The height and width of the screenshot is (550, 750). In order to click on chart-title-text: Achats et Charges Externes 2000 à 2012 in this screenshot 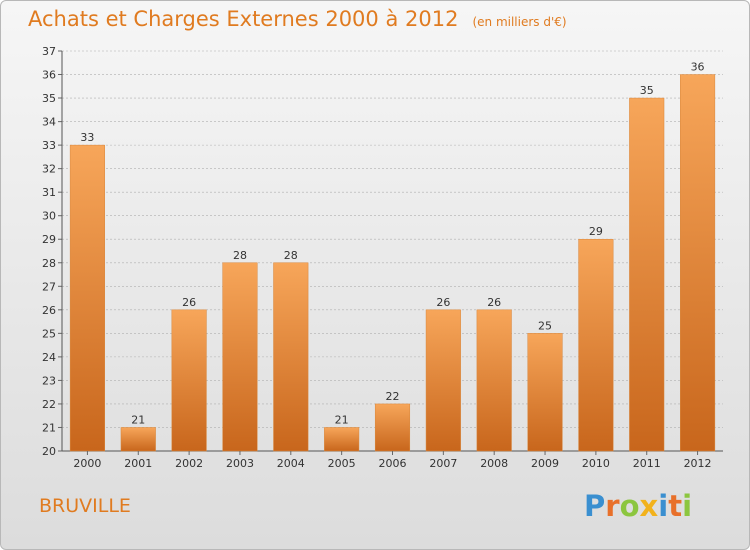, I will do `click(243, 19)`.